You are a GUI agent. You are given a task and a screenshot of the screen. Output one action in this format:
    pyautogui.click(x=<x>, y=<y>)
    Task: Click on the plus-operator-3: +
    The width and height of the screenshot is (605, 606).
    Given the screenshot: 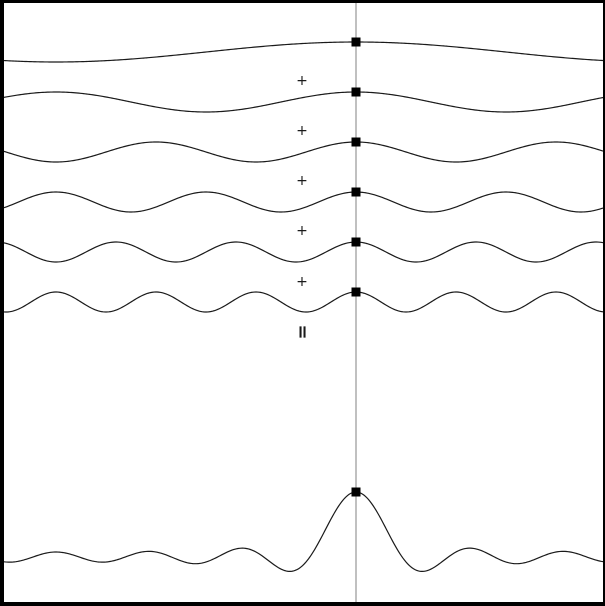 What is the action you would take?
    pyautogui.click(x=302, y=181)
    